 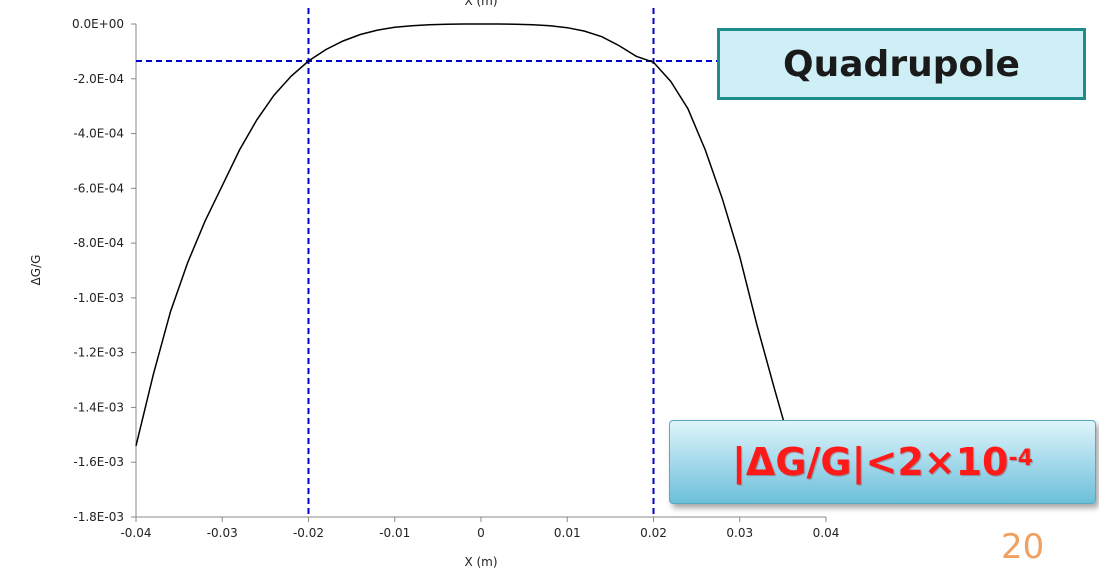 What do you see at coordinates (480, 4) in the screenshot?
I see `top-axis-title: X (m)` at bounding box center [480, 4].